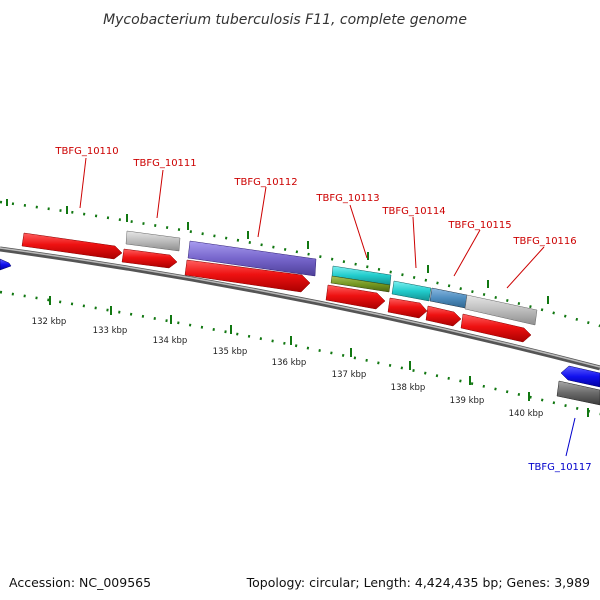 This screenshot has width=600, height=600. Describe the element at coordinates (347, 198) in the screenshot. I see `gene-label-tbfg-10113: TBFG_10113` at that location.